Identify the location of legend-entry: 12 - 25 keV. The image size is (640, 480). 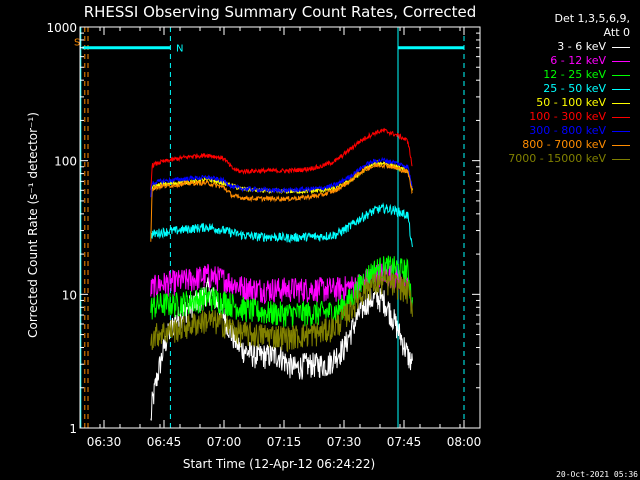
(569, 75).